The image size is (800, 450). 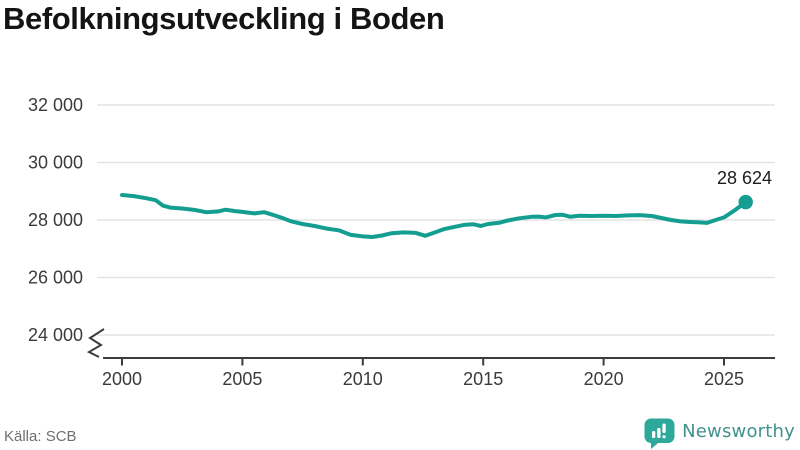 What do you see at coordinates (744, 178) in the screenshot?
I see `latest-value-label: 28 624` at bounding box center [744, 178].